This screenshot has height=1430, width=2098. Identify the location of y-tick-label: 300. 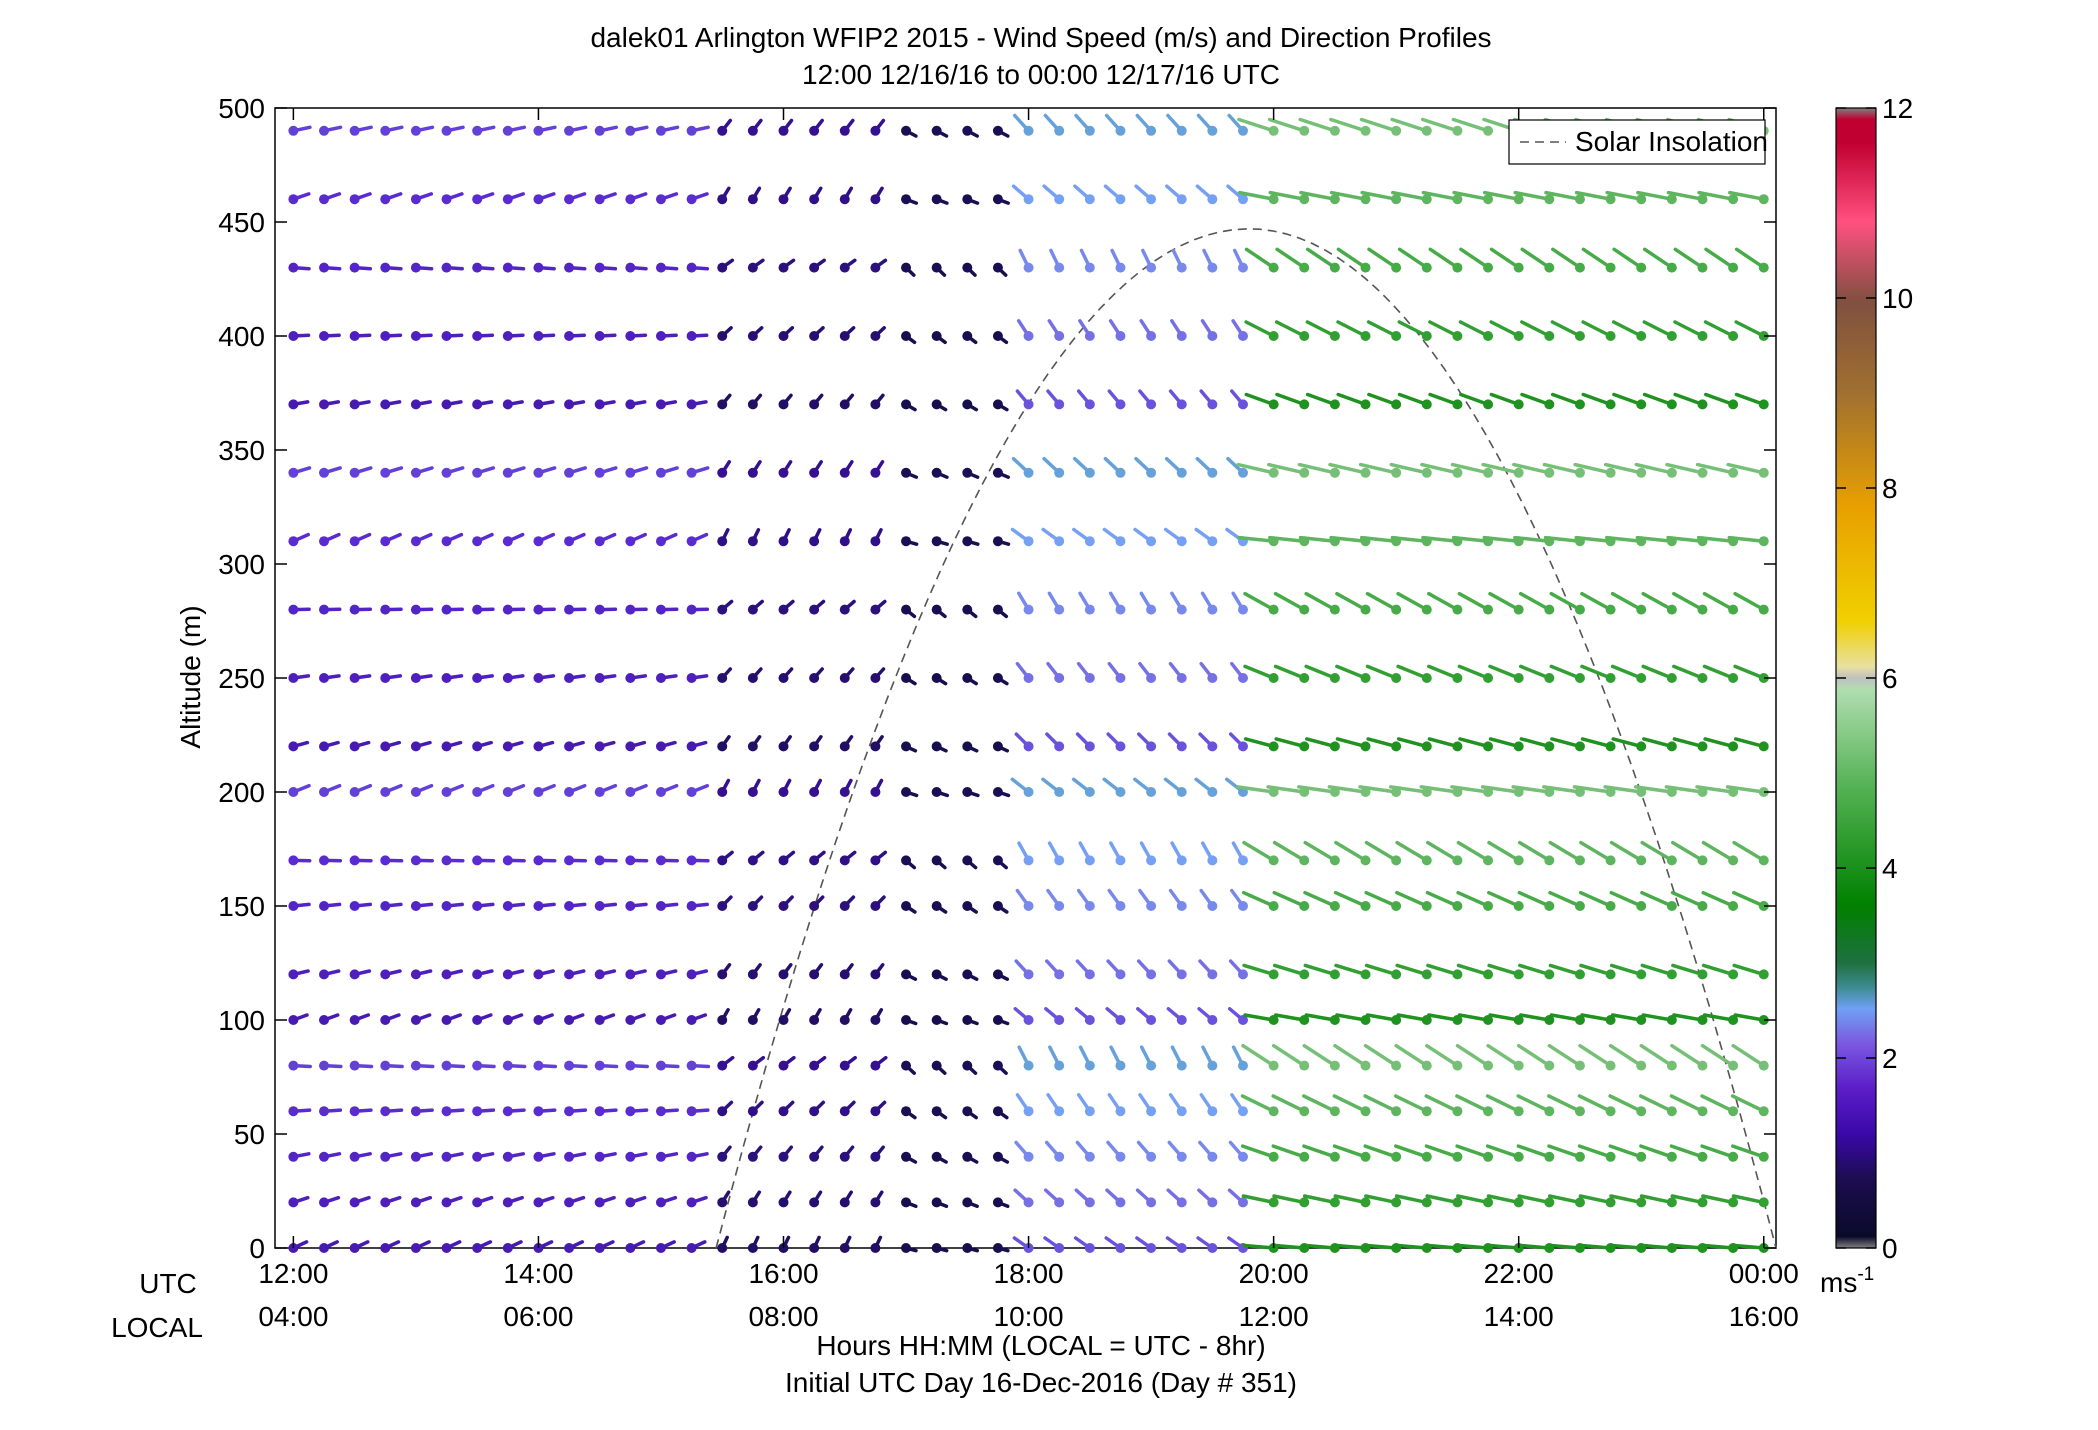
(241, 564).